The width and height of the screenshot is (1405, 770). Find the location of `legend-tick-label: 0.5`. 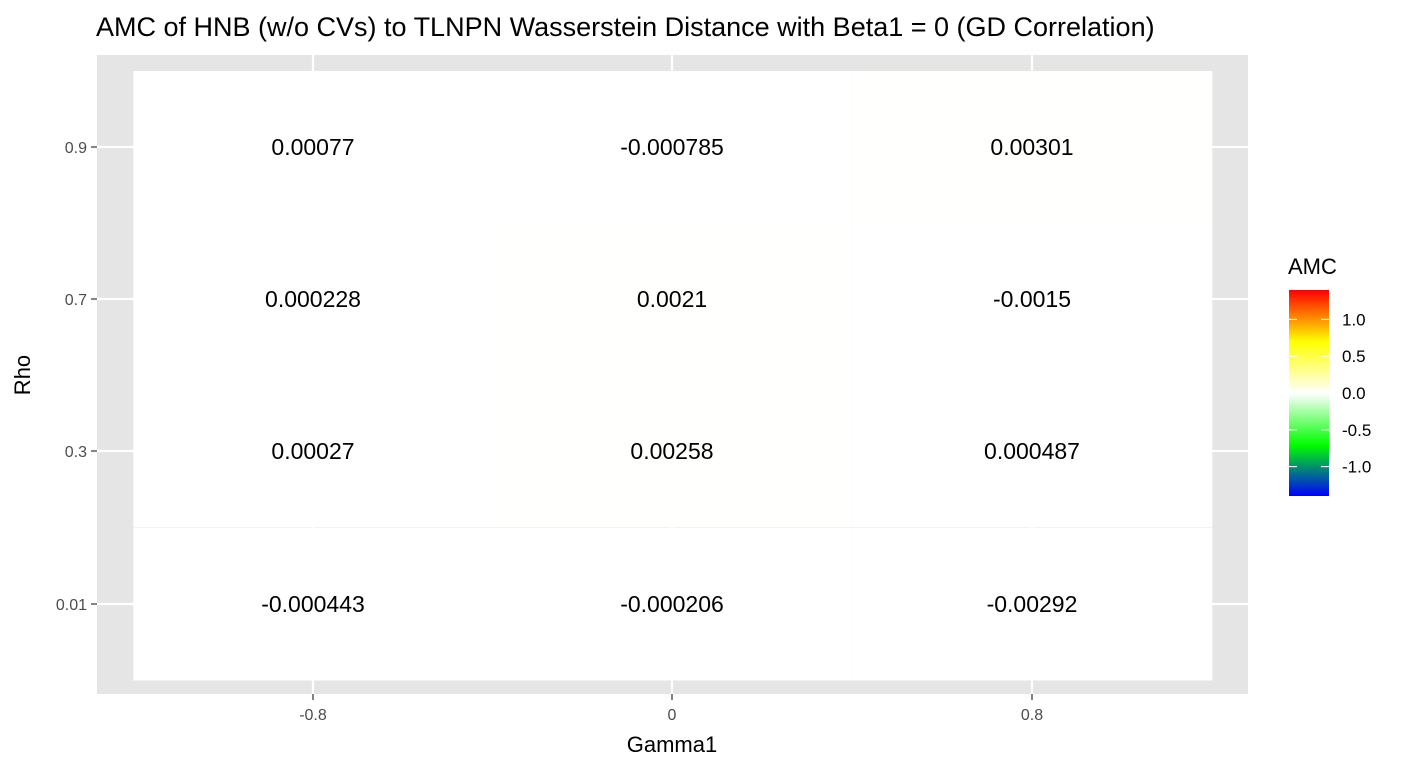

legend-tick-label: 0.5 is located at coordinates (1354, 356).